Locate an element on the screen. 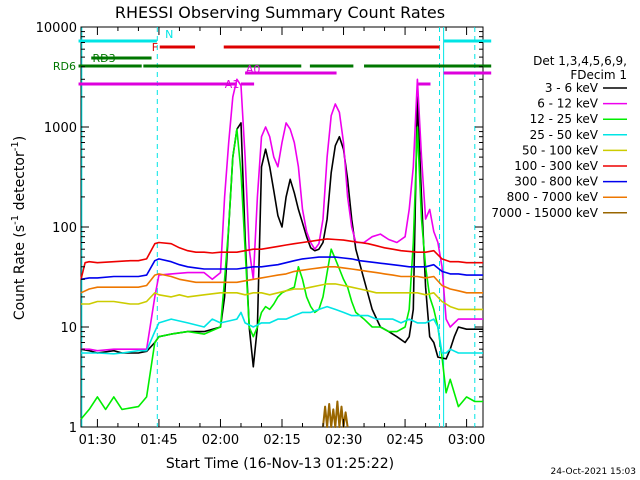  x-tick-label: 01:45 is located at coordinates (158, 440).